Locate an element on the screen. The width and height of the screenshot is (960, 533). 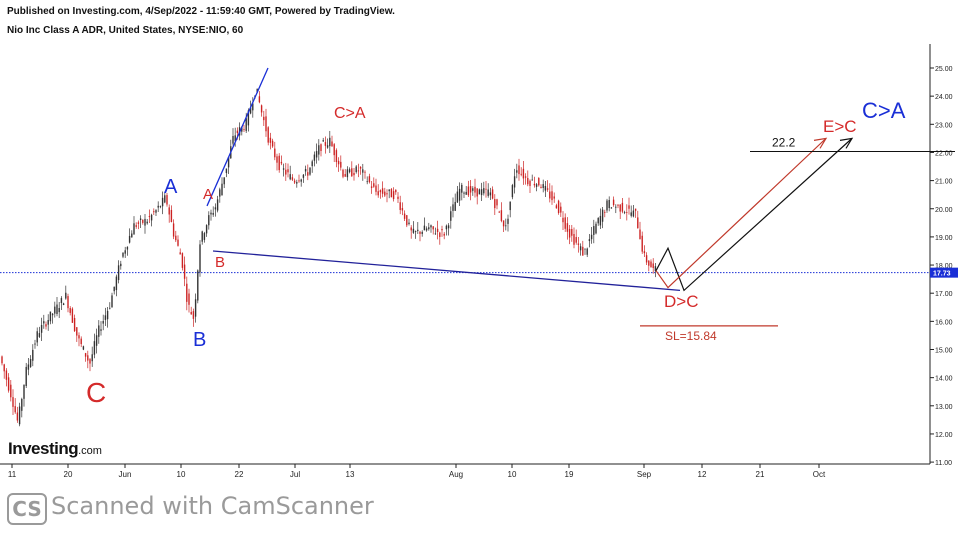
wave-label: E>C is located at coordinates (840, 126).